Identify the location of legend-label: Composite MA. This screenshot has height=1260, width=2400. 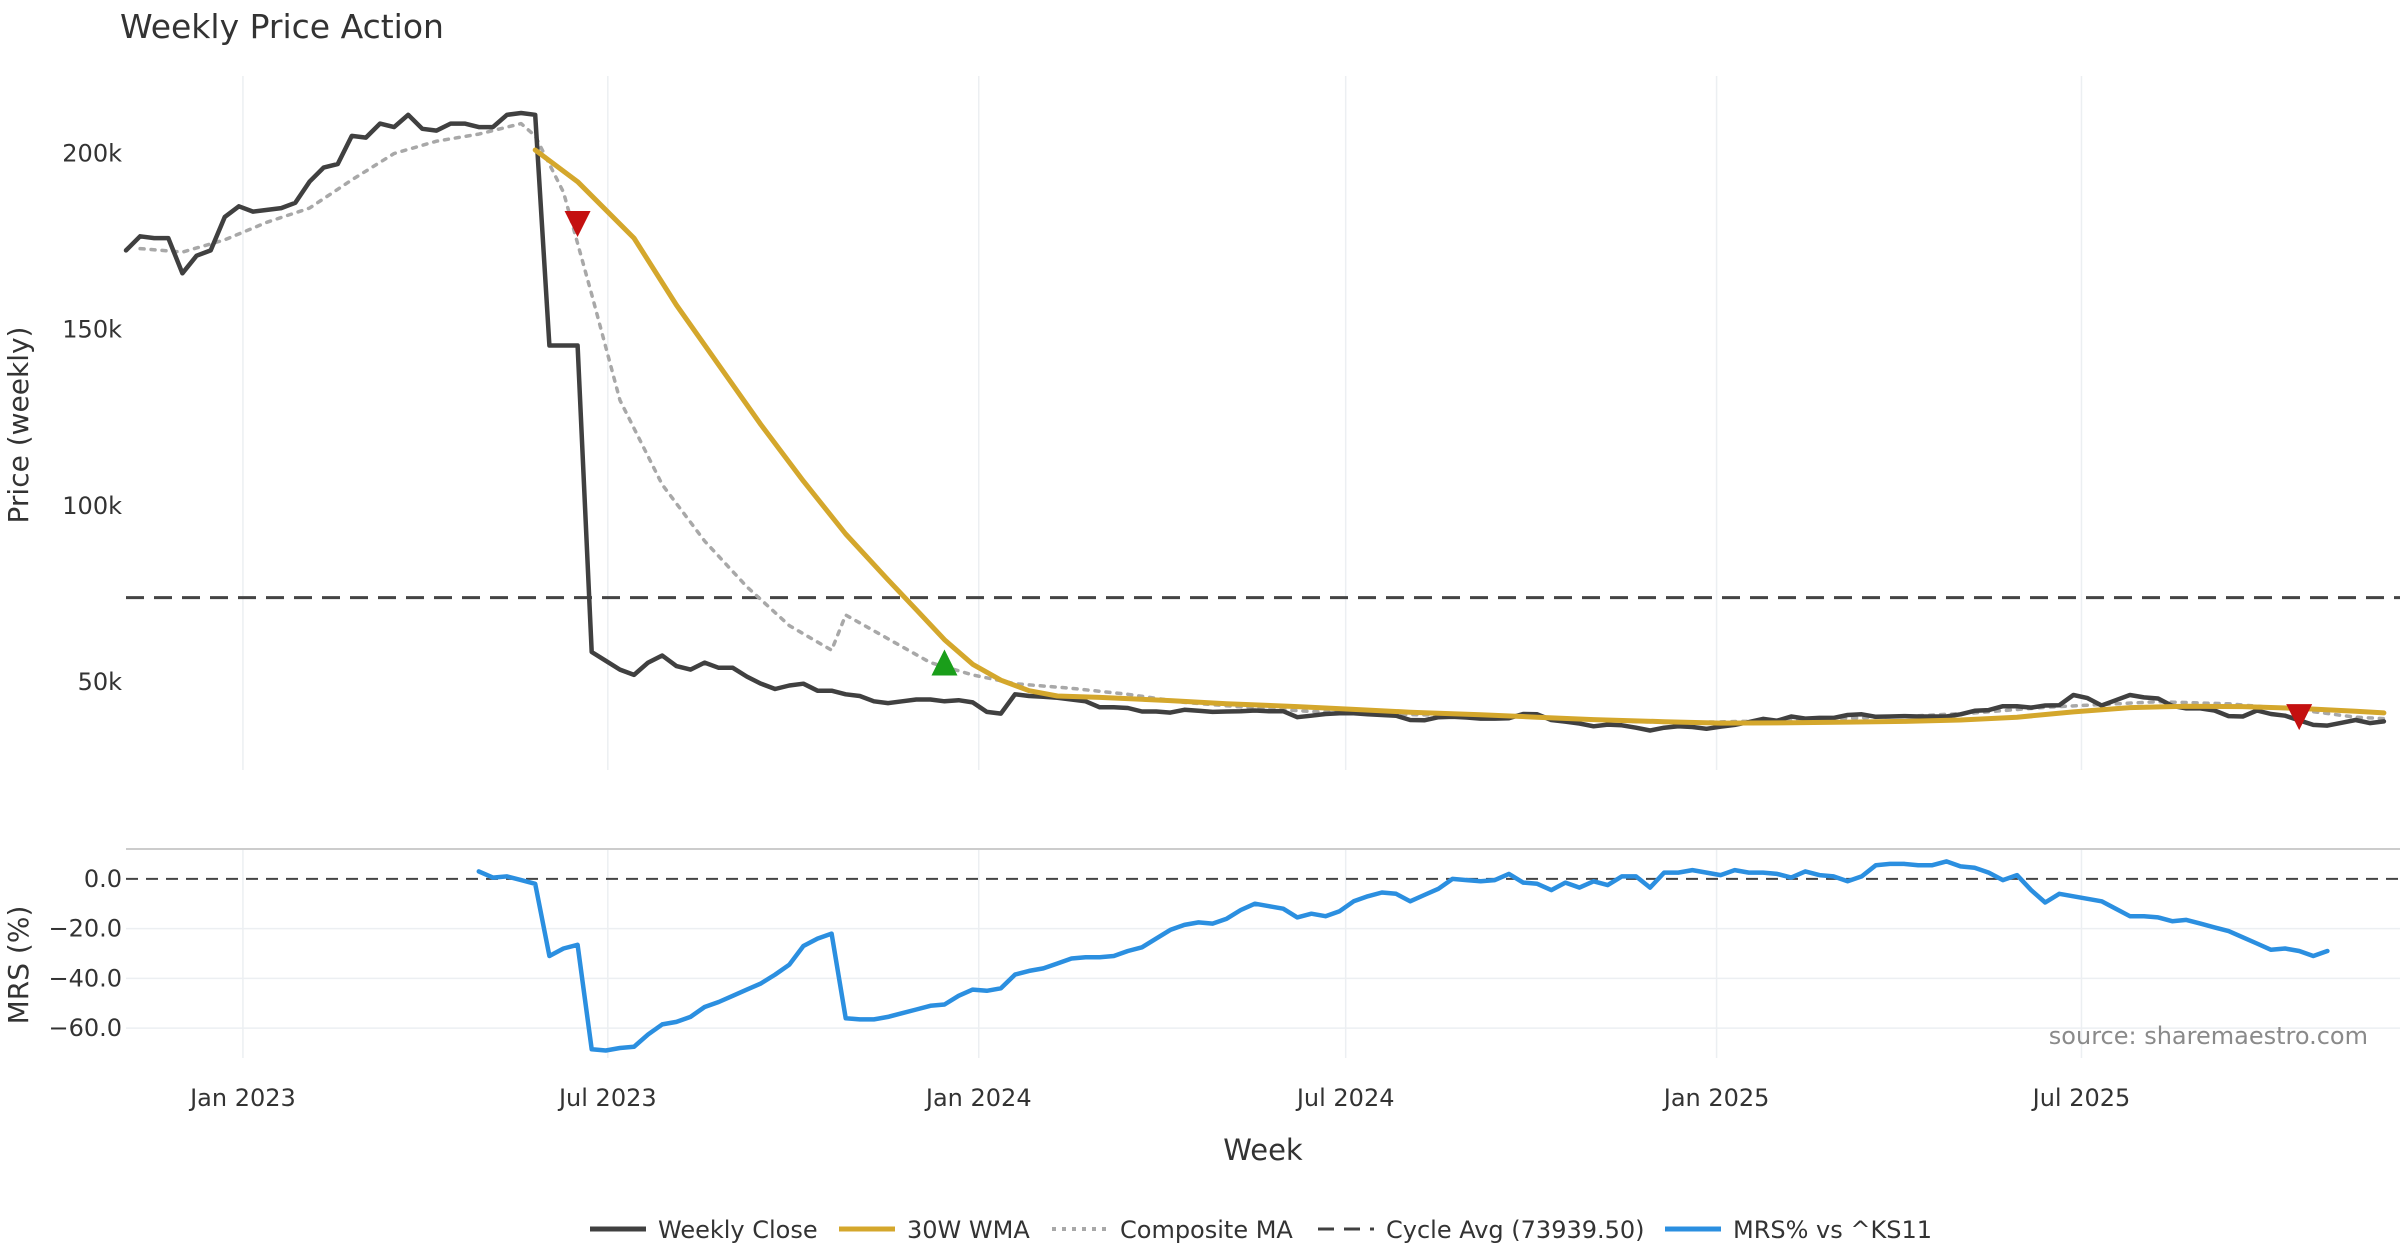
(1206, 1230).